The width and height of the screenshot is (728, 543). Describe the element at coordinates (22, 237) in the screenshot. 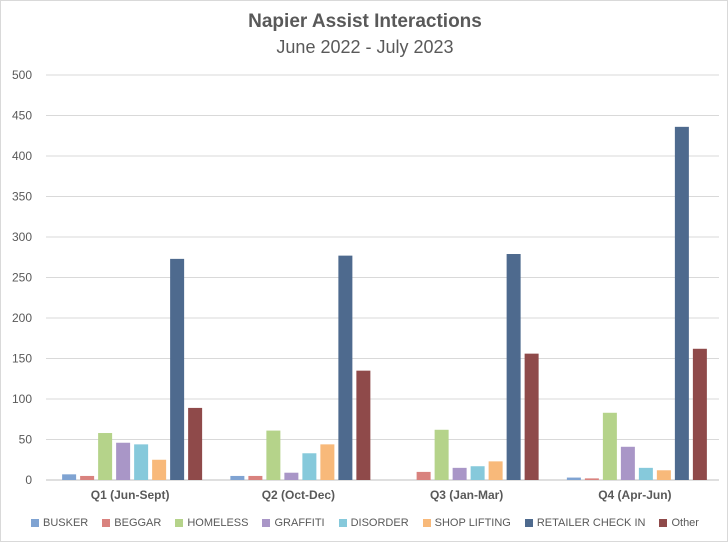

I see `y-tick-label: 300` at that location.